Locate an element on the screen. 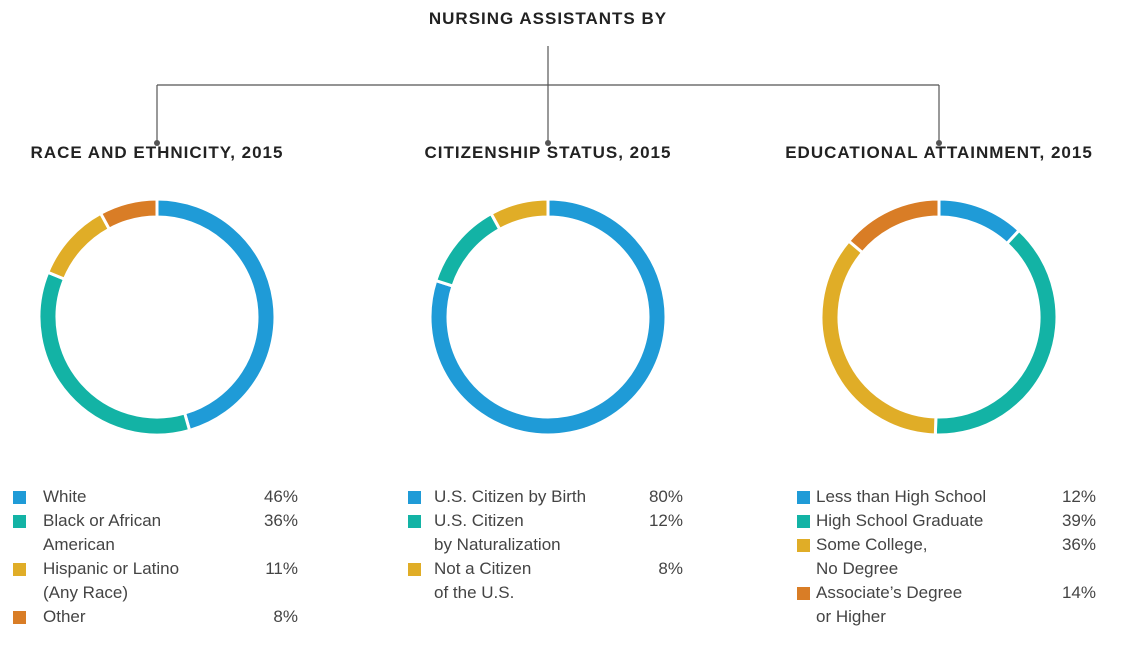 This screenshot has width=1140, height=664. value-label: 46% is located at coordinates (280, 496).